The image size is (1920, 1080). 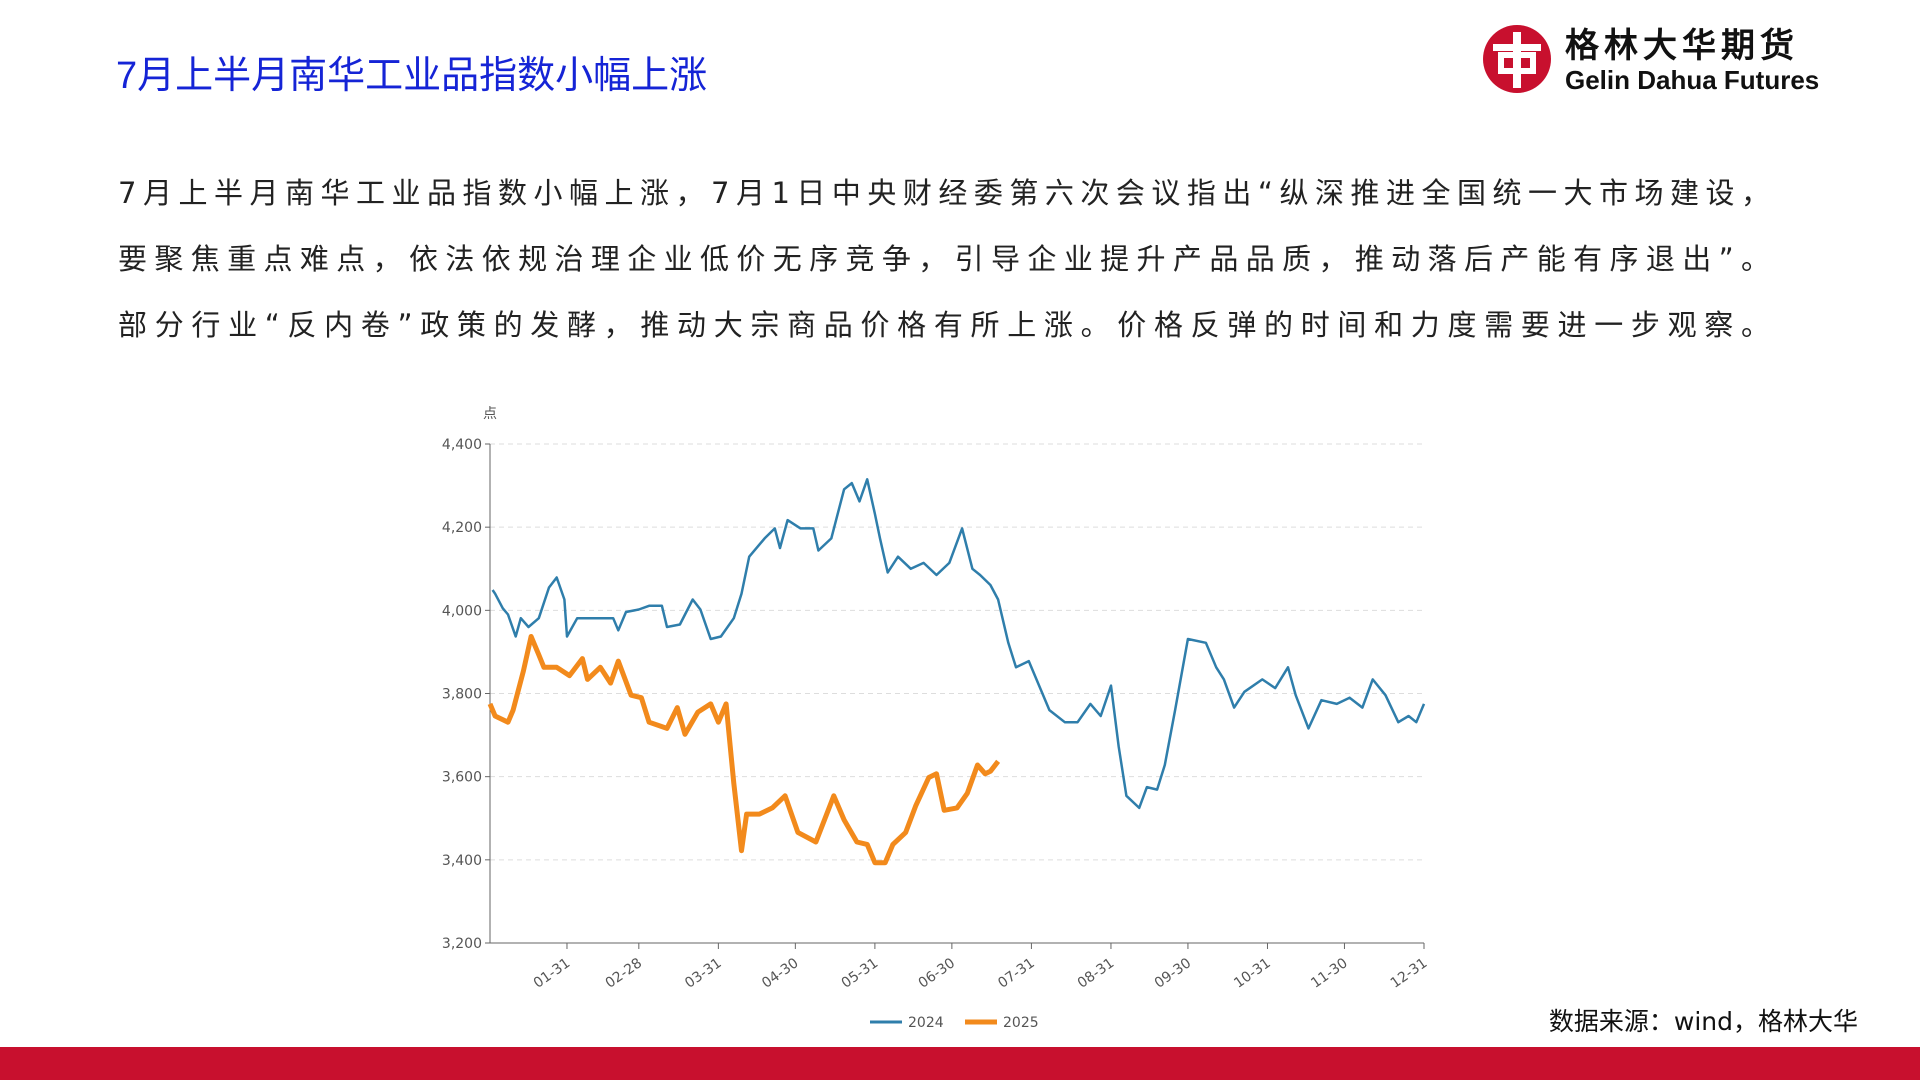 I want to click on y-tick-label: 3,400, so click(x=462, y=861).